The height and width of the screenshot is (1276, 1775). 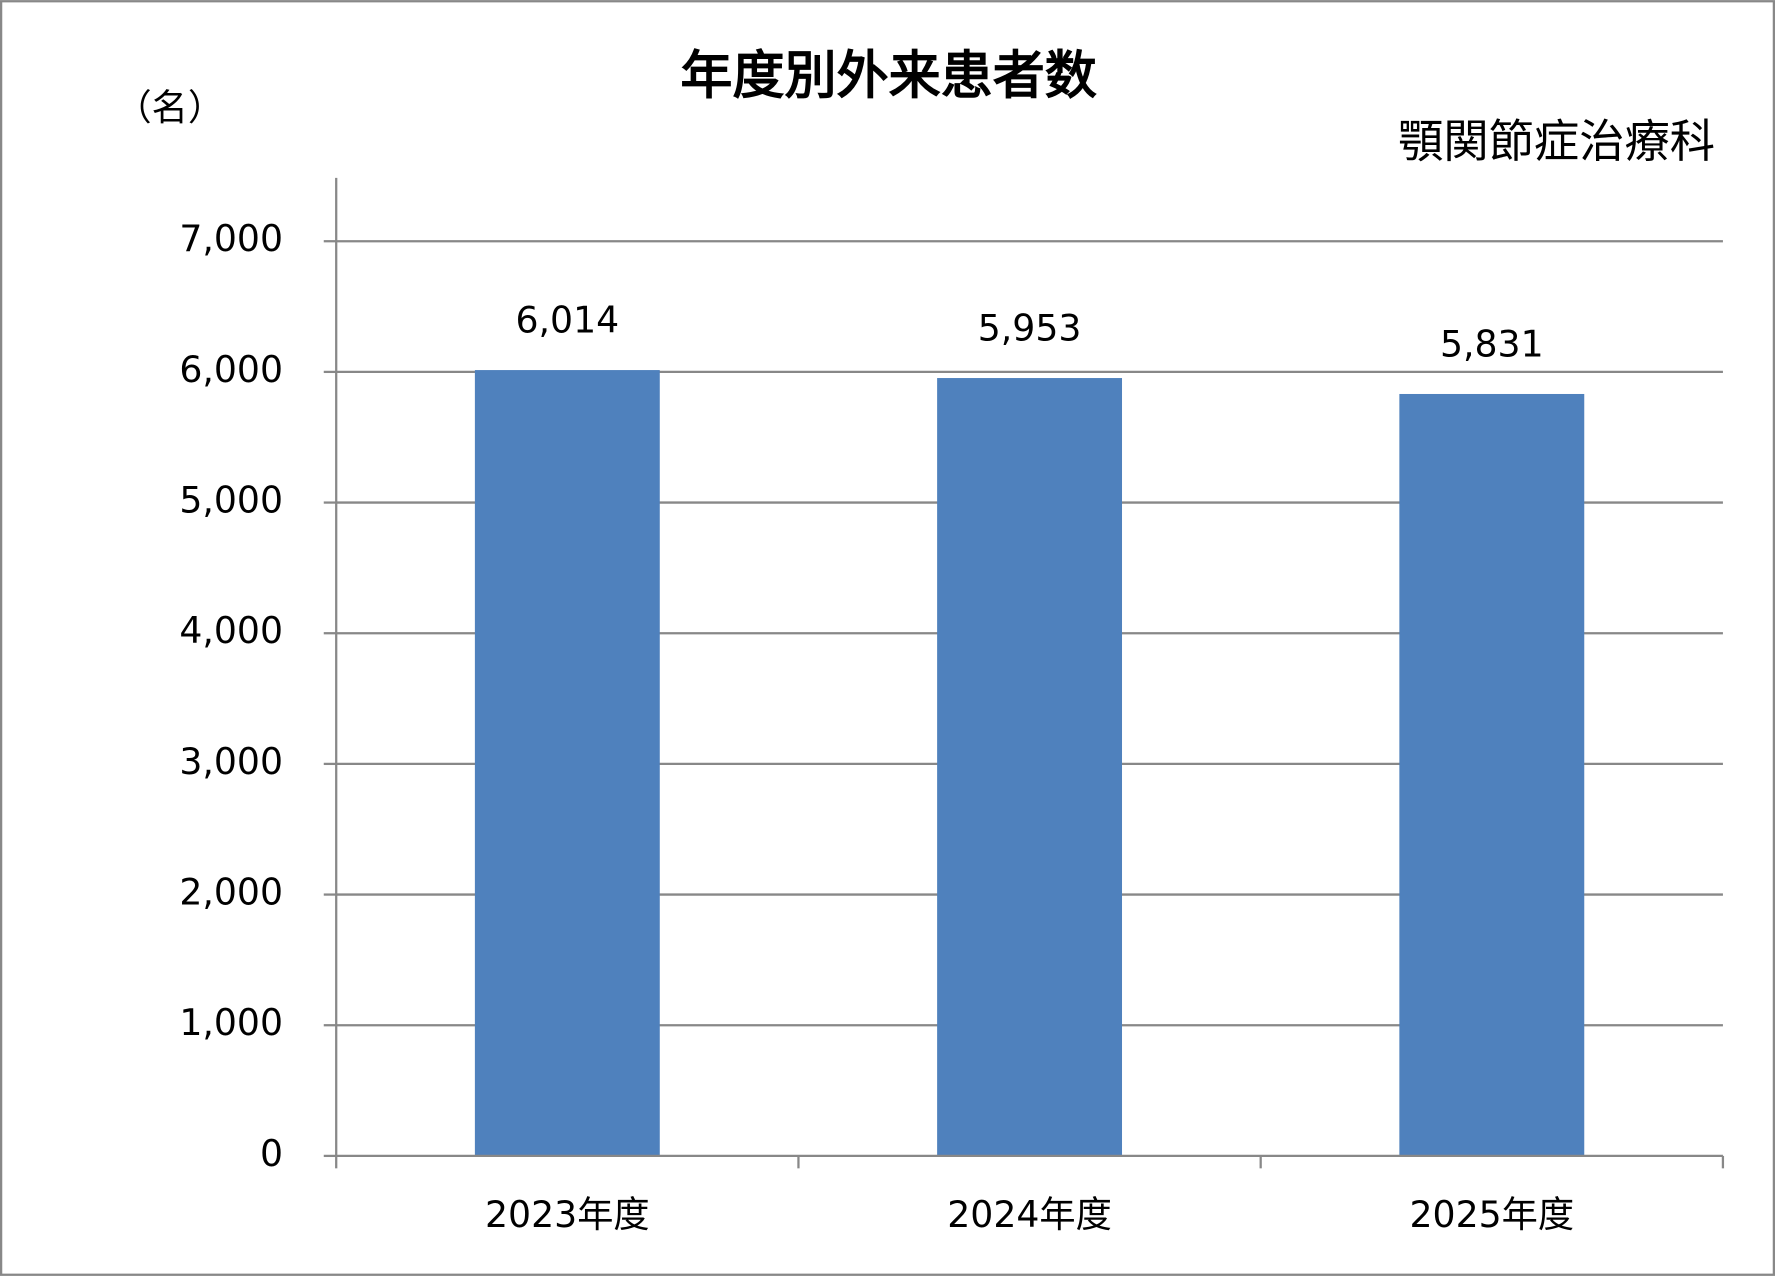 What do you see at coordinates (567, 1214) in the screenshot?
I see `x-tick-label: 2023年度` at bounding box center [567, 1214].